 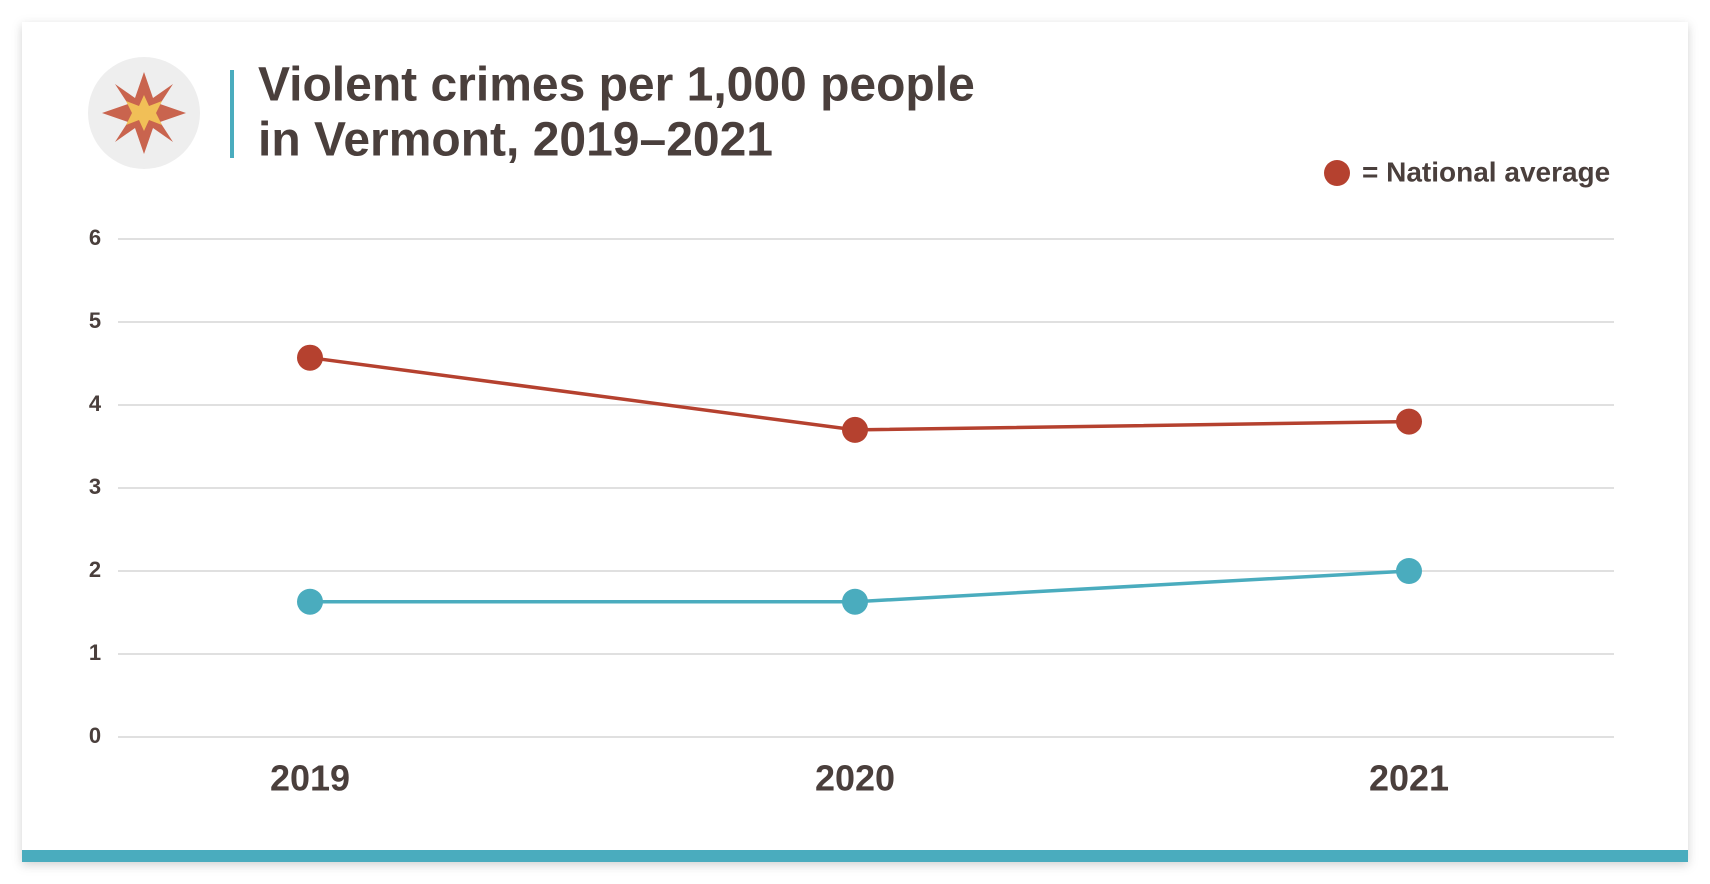 What do you see at coordinates (855, 778) in the screenshot?
I see `x-tick-label: 2020` at bounding box center [855, 778].